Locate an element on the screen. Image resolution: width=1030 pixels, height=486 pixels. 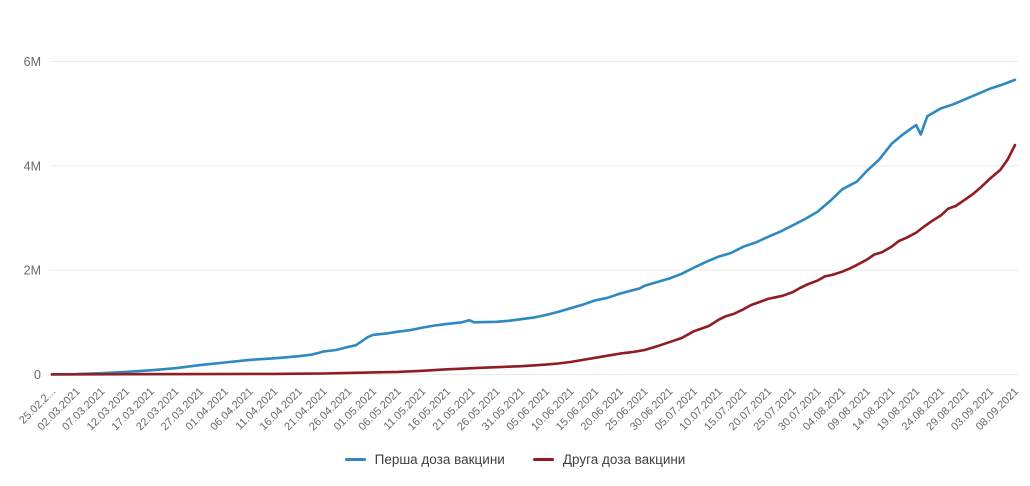
y-axis-label: 4M is located at coordinates (32, 166).